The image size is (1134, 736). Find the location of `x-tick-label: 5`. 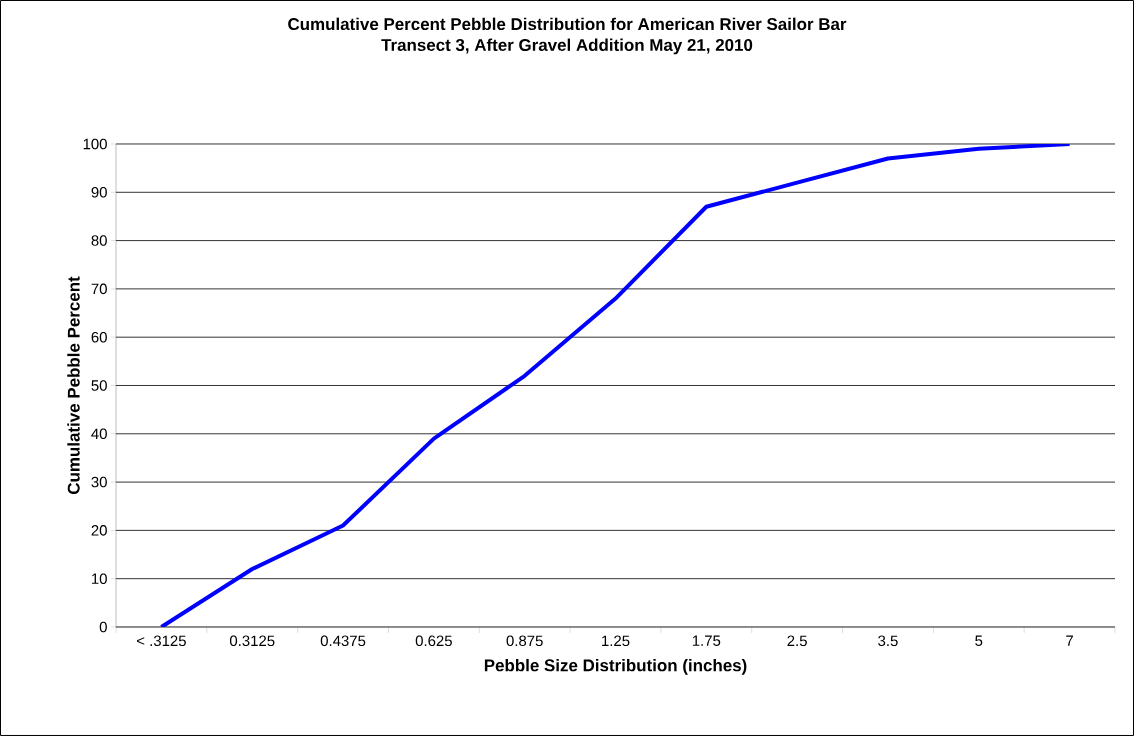

x-tick-label: 5 is located at coordinates (979, 640).